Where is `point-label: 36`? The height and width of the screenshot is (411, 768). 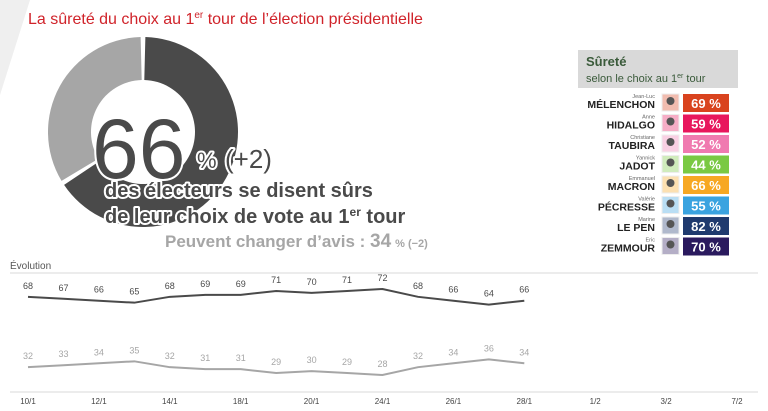 point-label: 36 is located at coordinates (489, 348).